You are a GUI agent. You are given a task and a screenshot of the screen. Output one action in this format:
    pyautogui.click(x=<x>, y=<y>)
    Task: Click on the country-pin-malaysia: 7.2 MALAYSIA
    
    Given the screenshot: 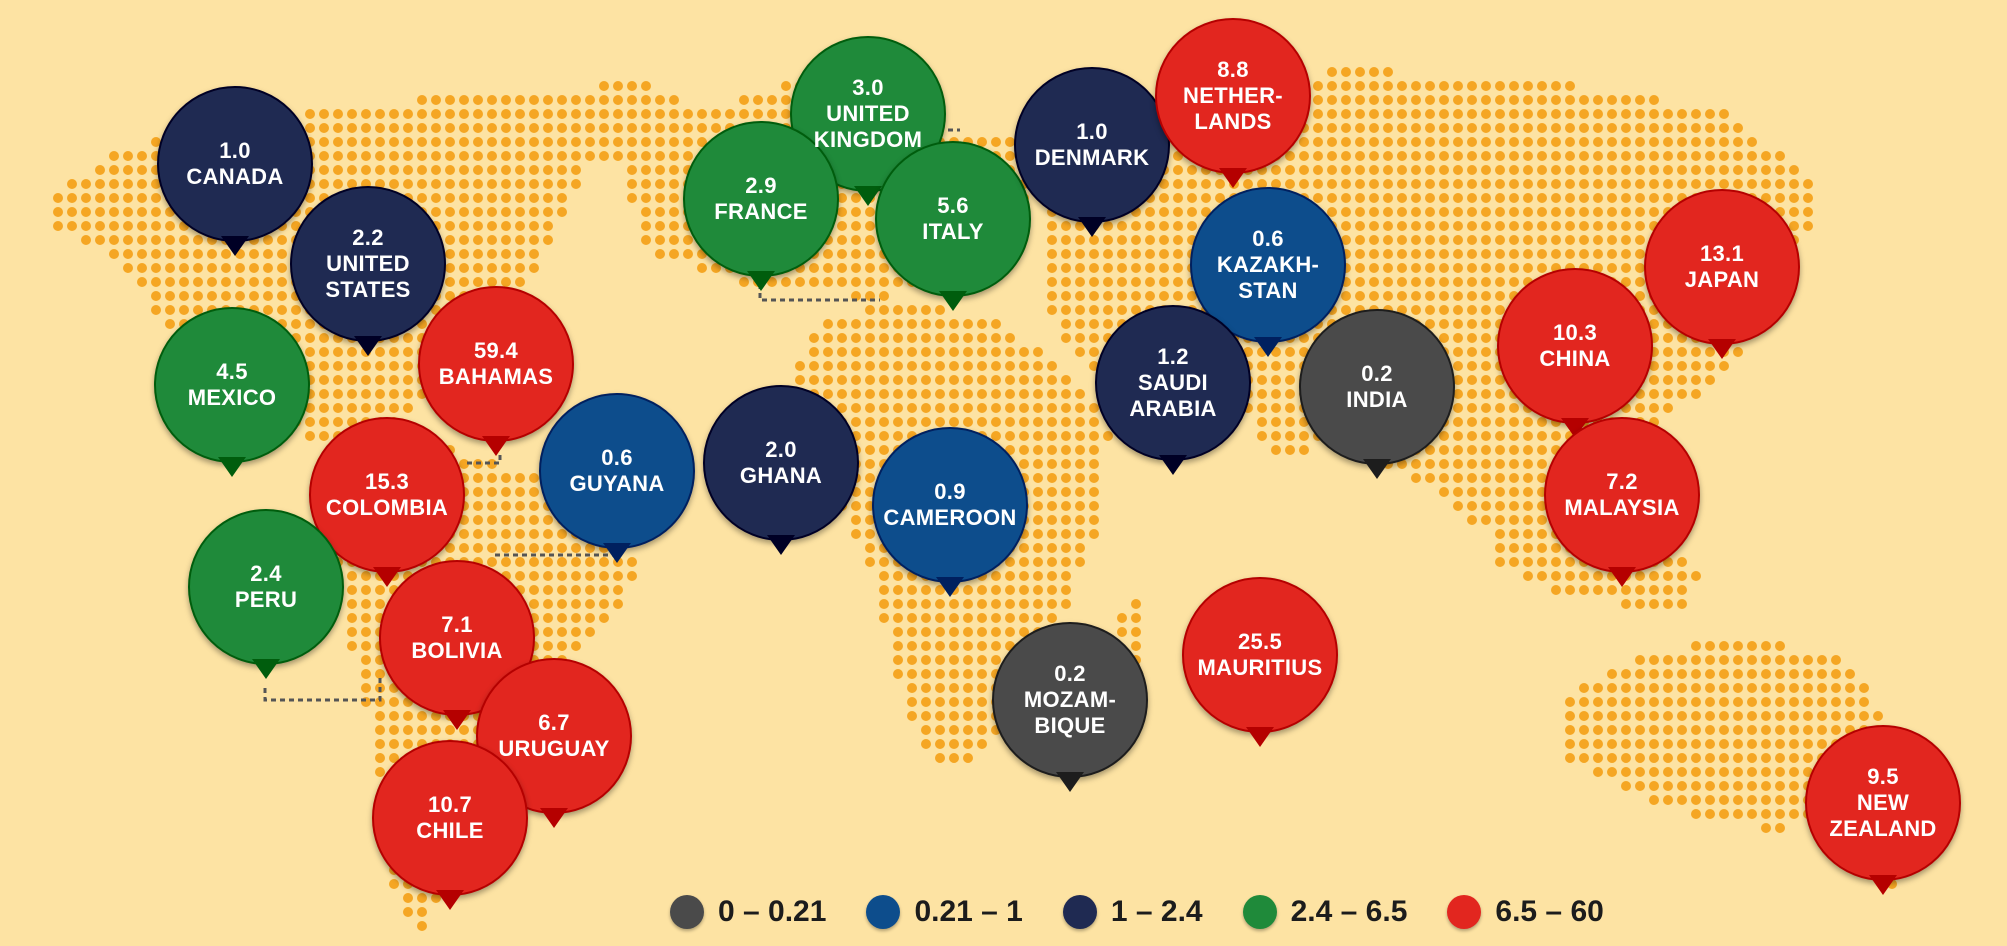 What is the action you would take?
    pyautogui.click(x=1622, y=502)
    